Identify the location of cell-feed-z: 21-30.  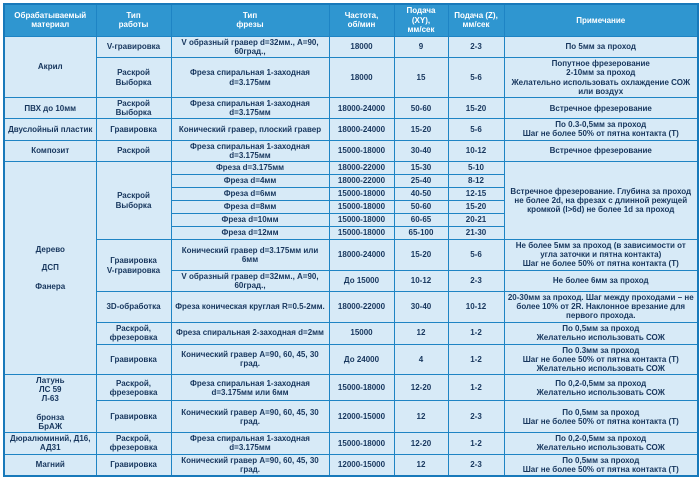
(476, 233).